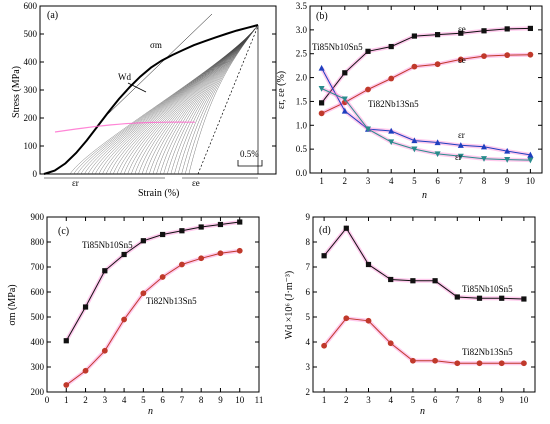 This screenshot has height=424, width=550. I want to click on x-tick-label: 3, so click(368, 181).